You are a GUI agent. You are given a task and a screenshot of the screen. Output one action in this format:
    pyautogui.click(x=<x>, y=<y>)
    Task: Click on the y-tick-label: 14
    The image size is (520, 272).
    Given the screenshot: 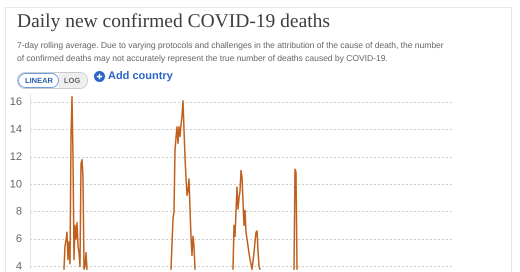 What is the action you would take?
    pyautogui.click(x=16, y=130)
    